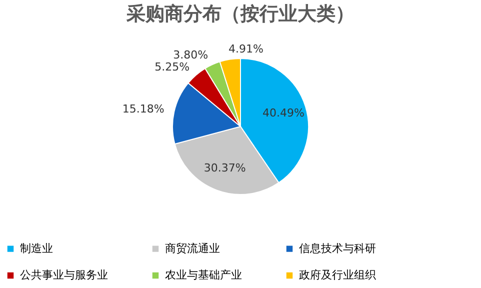  Describe the element at coordinates (337, 275) in the screenshot. I see `legend-label: 政府及行业组织` at that location.